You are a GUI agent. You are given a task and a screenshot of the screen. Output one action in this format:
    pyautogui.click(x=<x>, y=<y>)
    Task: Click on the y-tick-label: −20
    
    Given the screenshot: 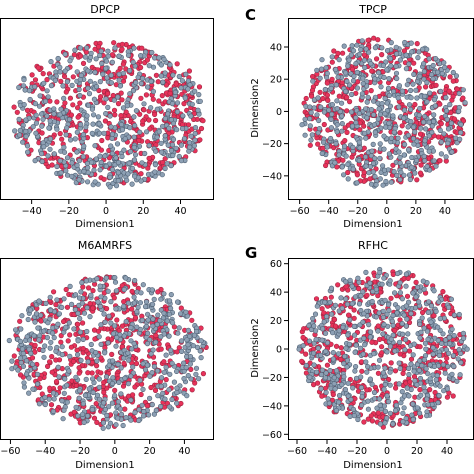 What is the action you would take?
    pyautogui.click(x=272, y=144)
    